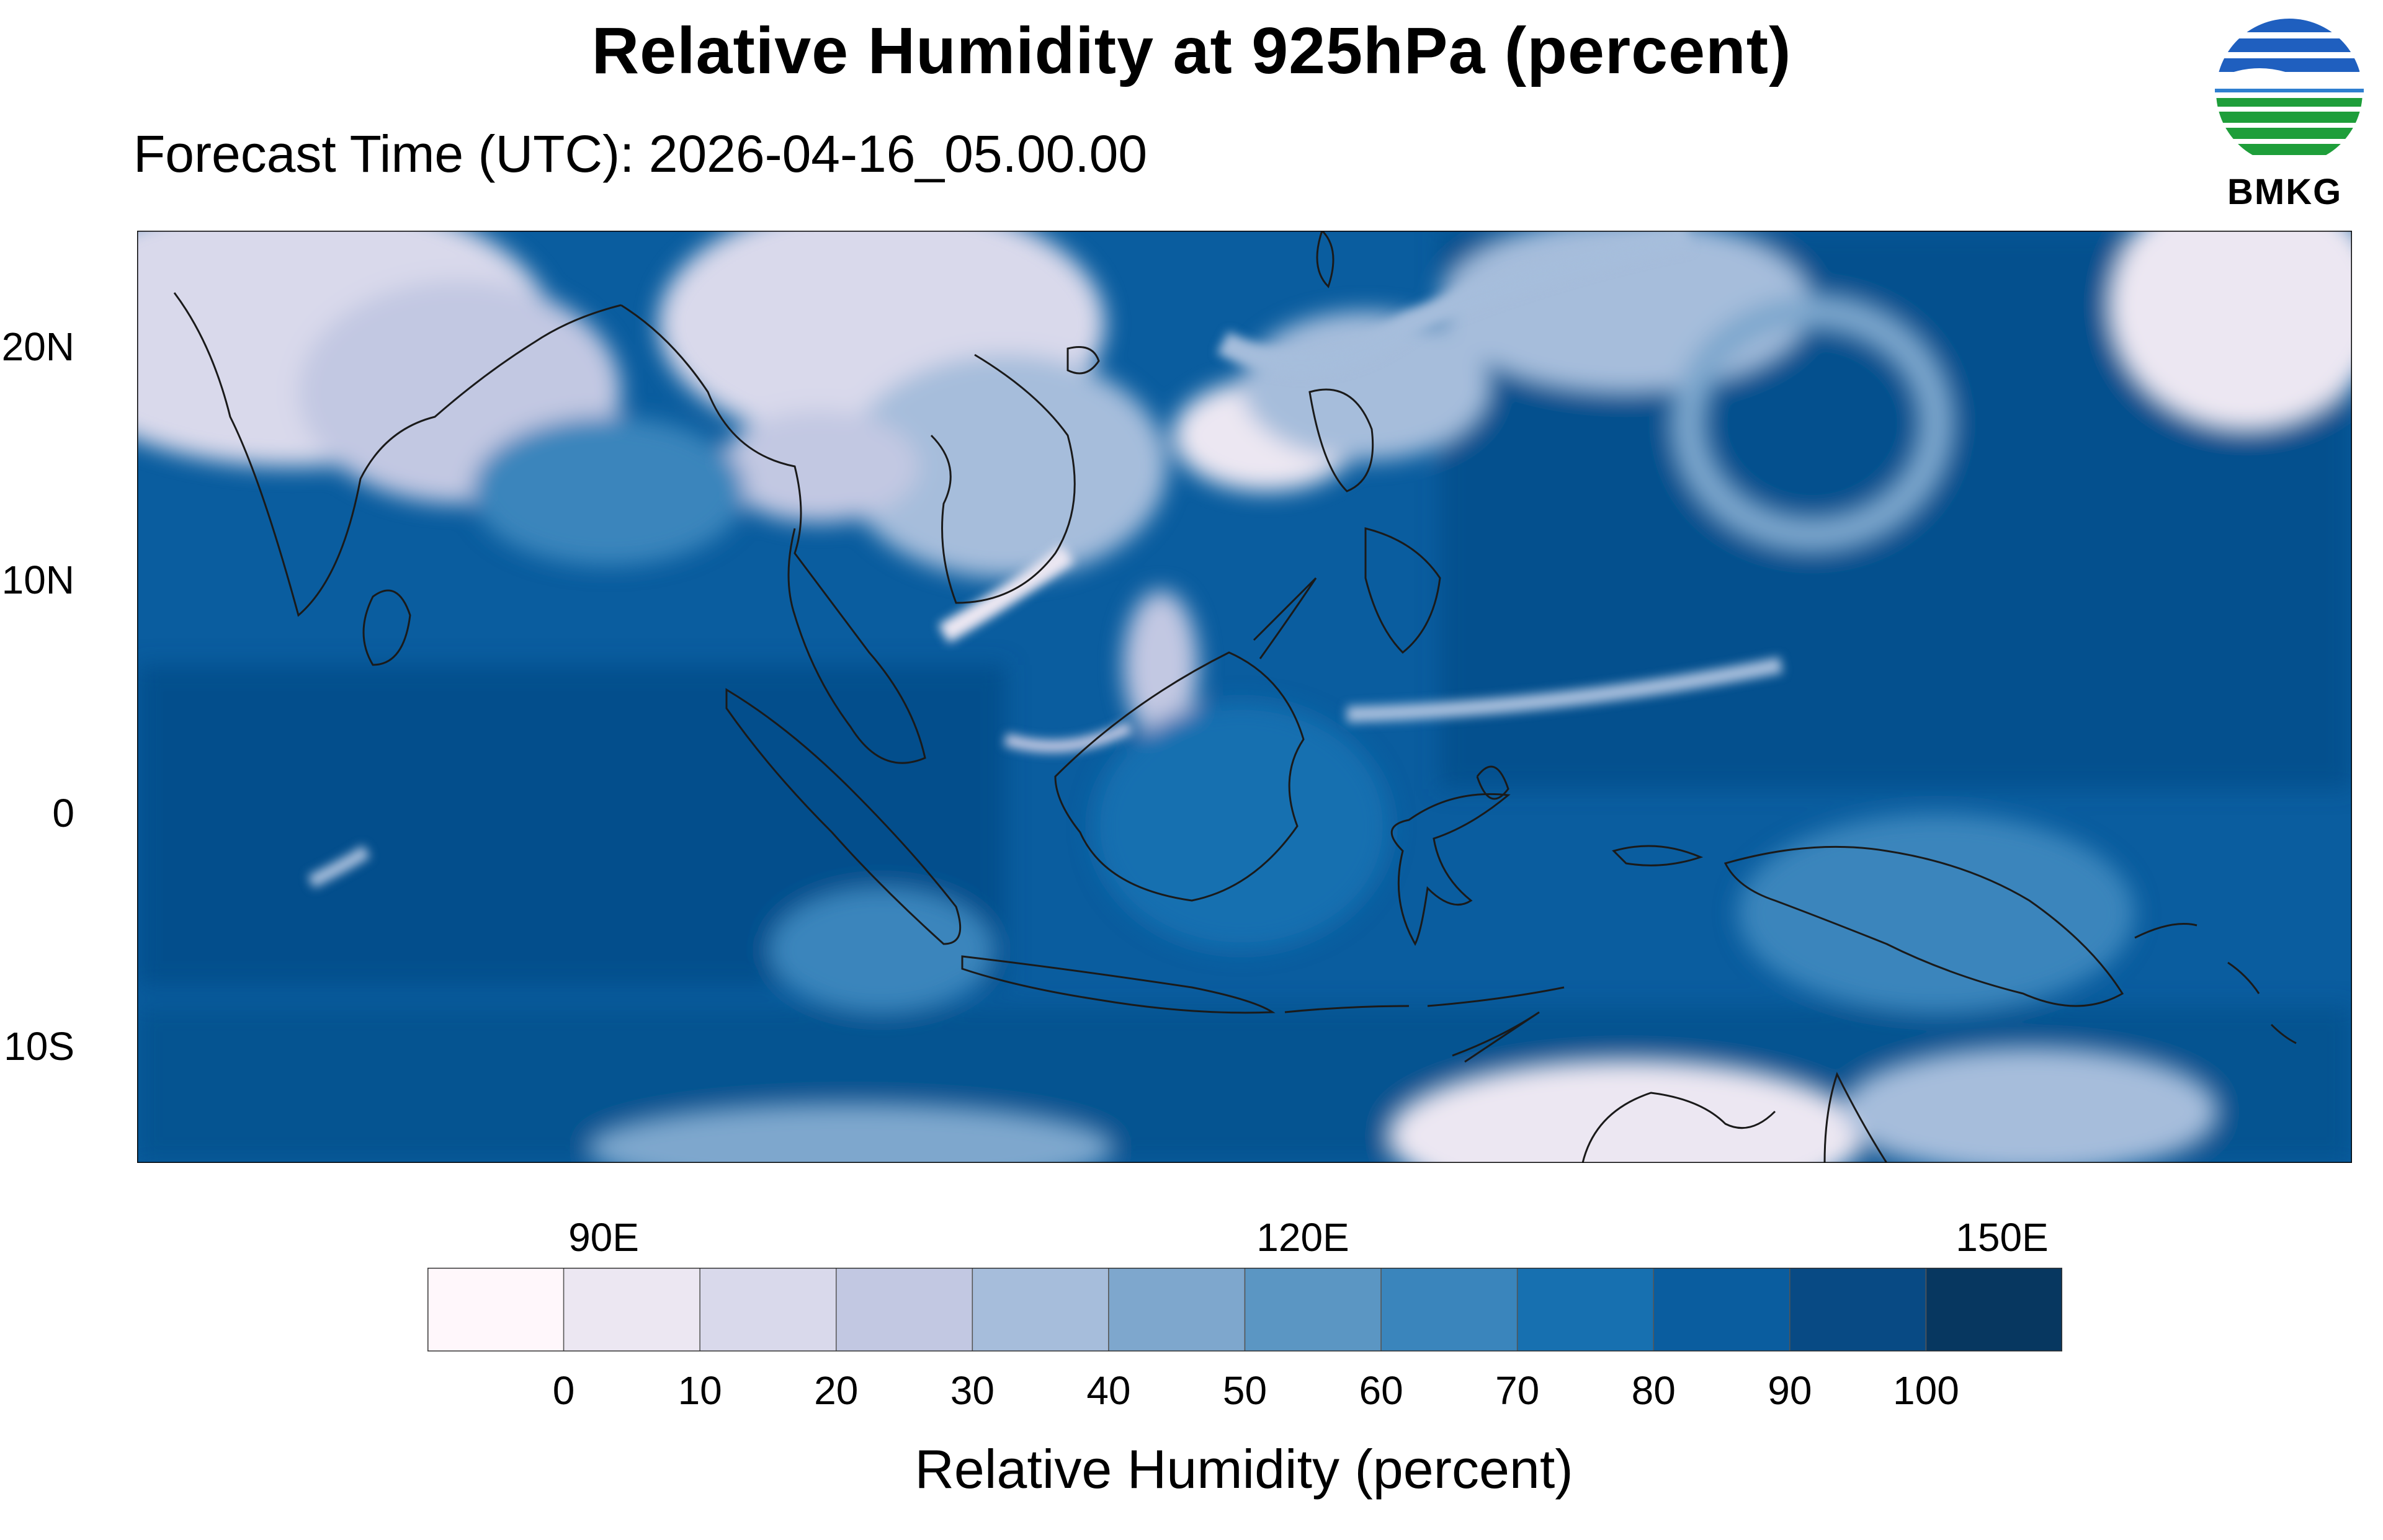 The height and width of the screenshot is (1540, 2383). I want to click on logo-text: BMKG, so click(2285, 192).